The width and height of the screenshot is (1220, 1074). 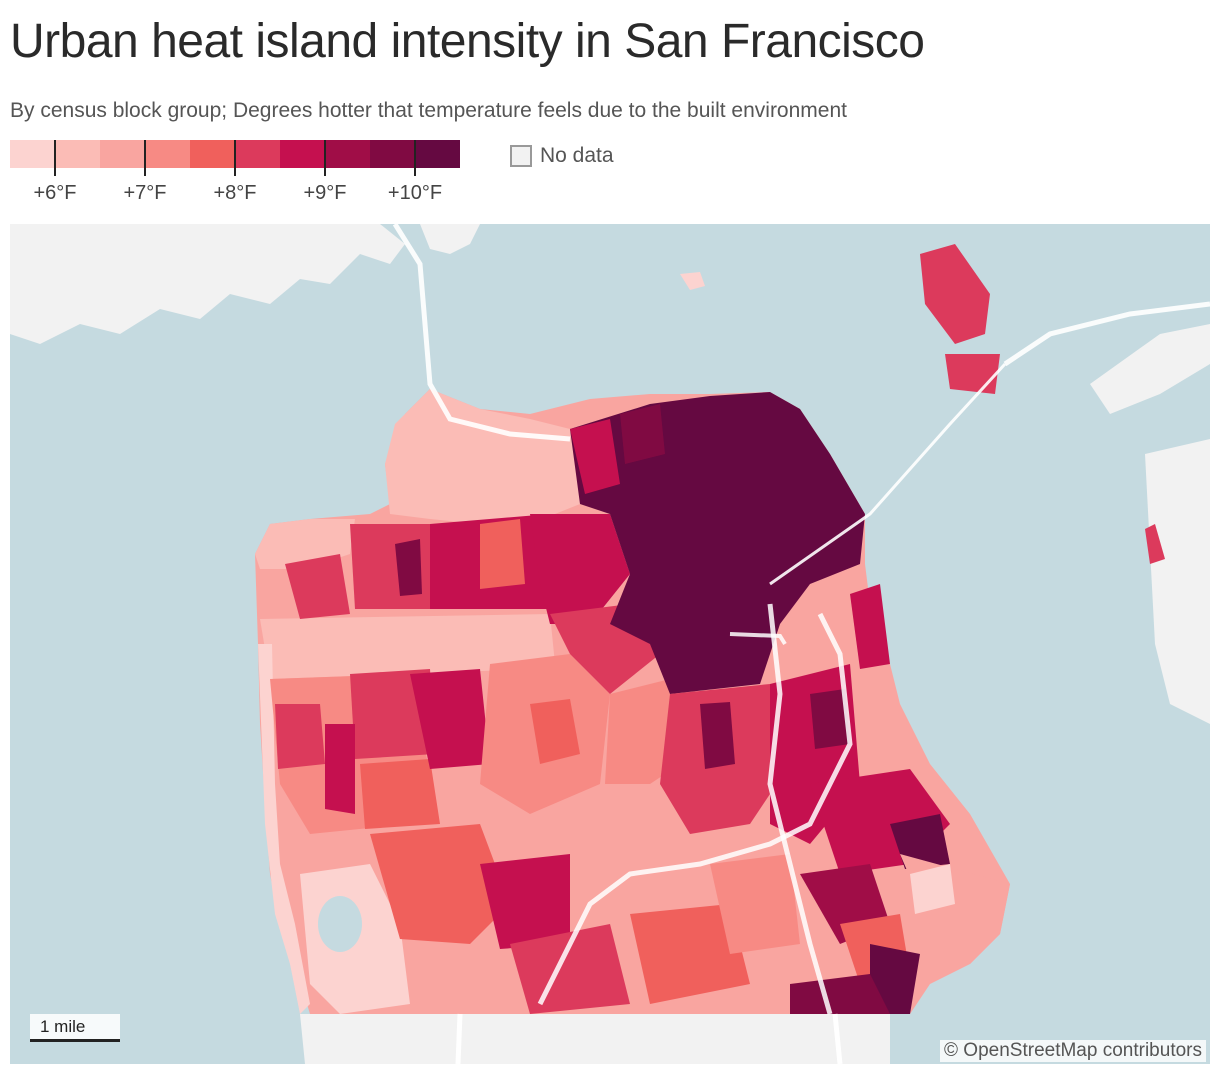 What do you see at coordinates (595, 1039) in the screenshot?
I see `south-land` at bounding box center [595, 1039].